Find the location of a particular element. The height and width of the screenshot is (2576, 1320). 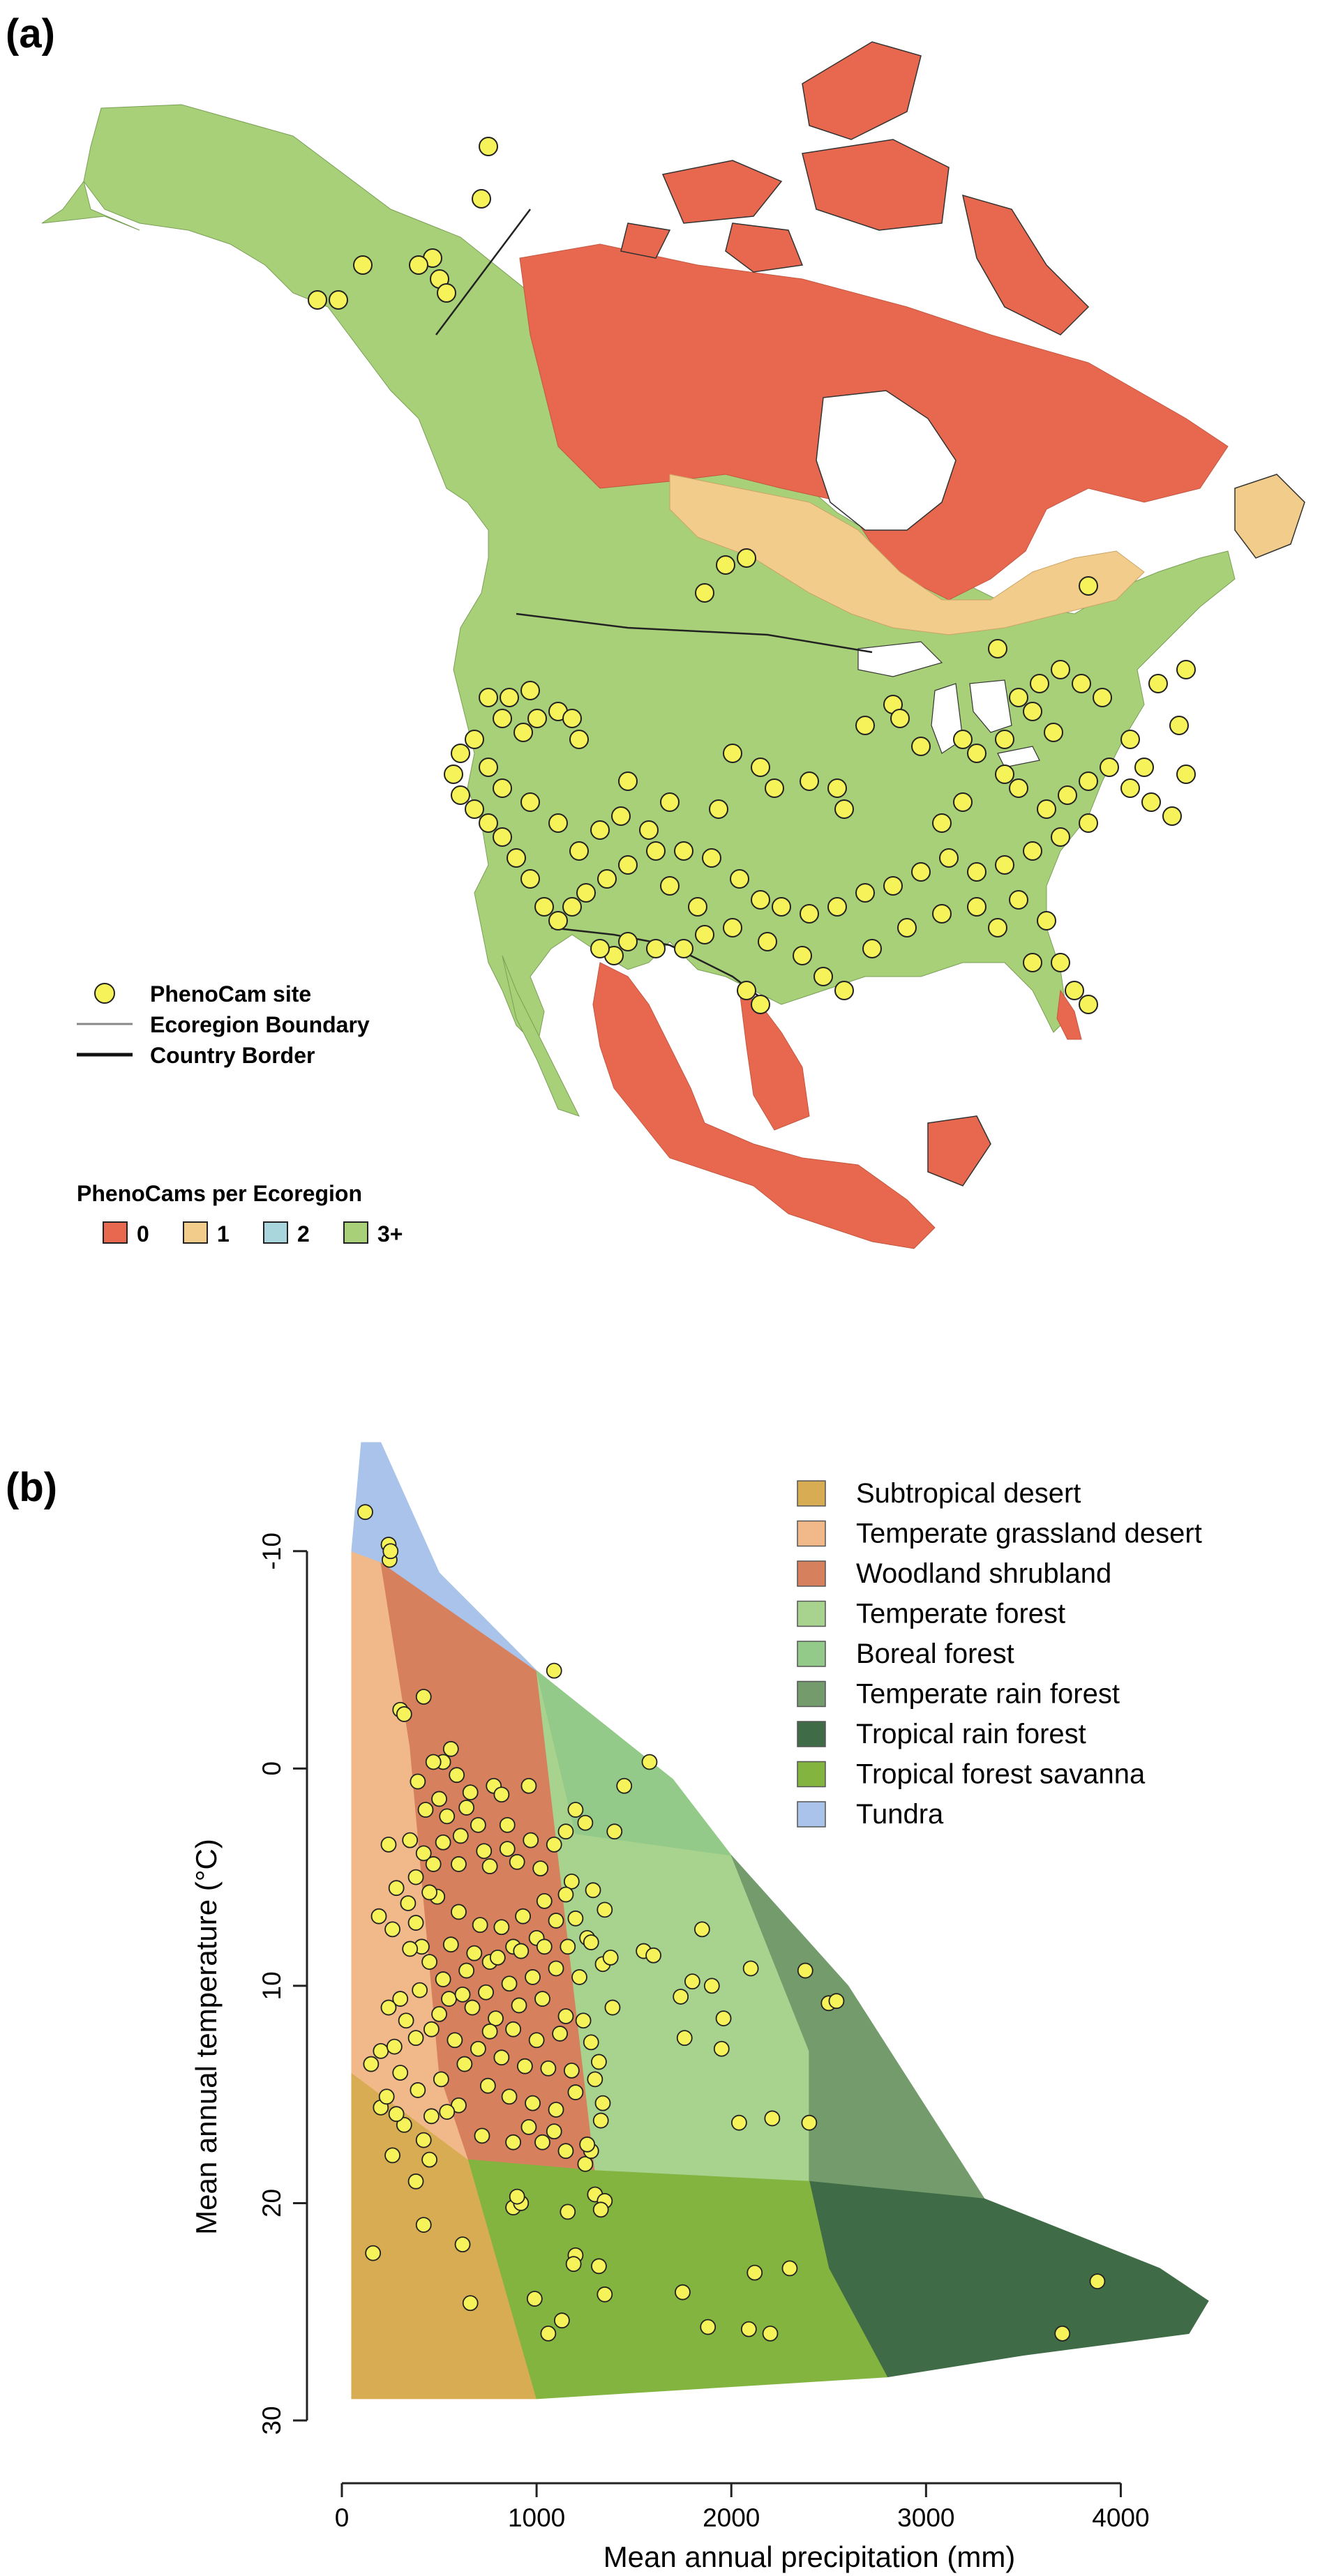

x-axis-title: Mean annual precipitation (mm) is located at coordinates (809, 2556).